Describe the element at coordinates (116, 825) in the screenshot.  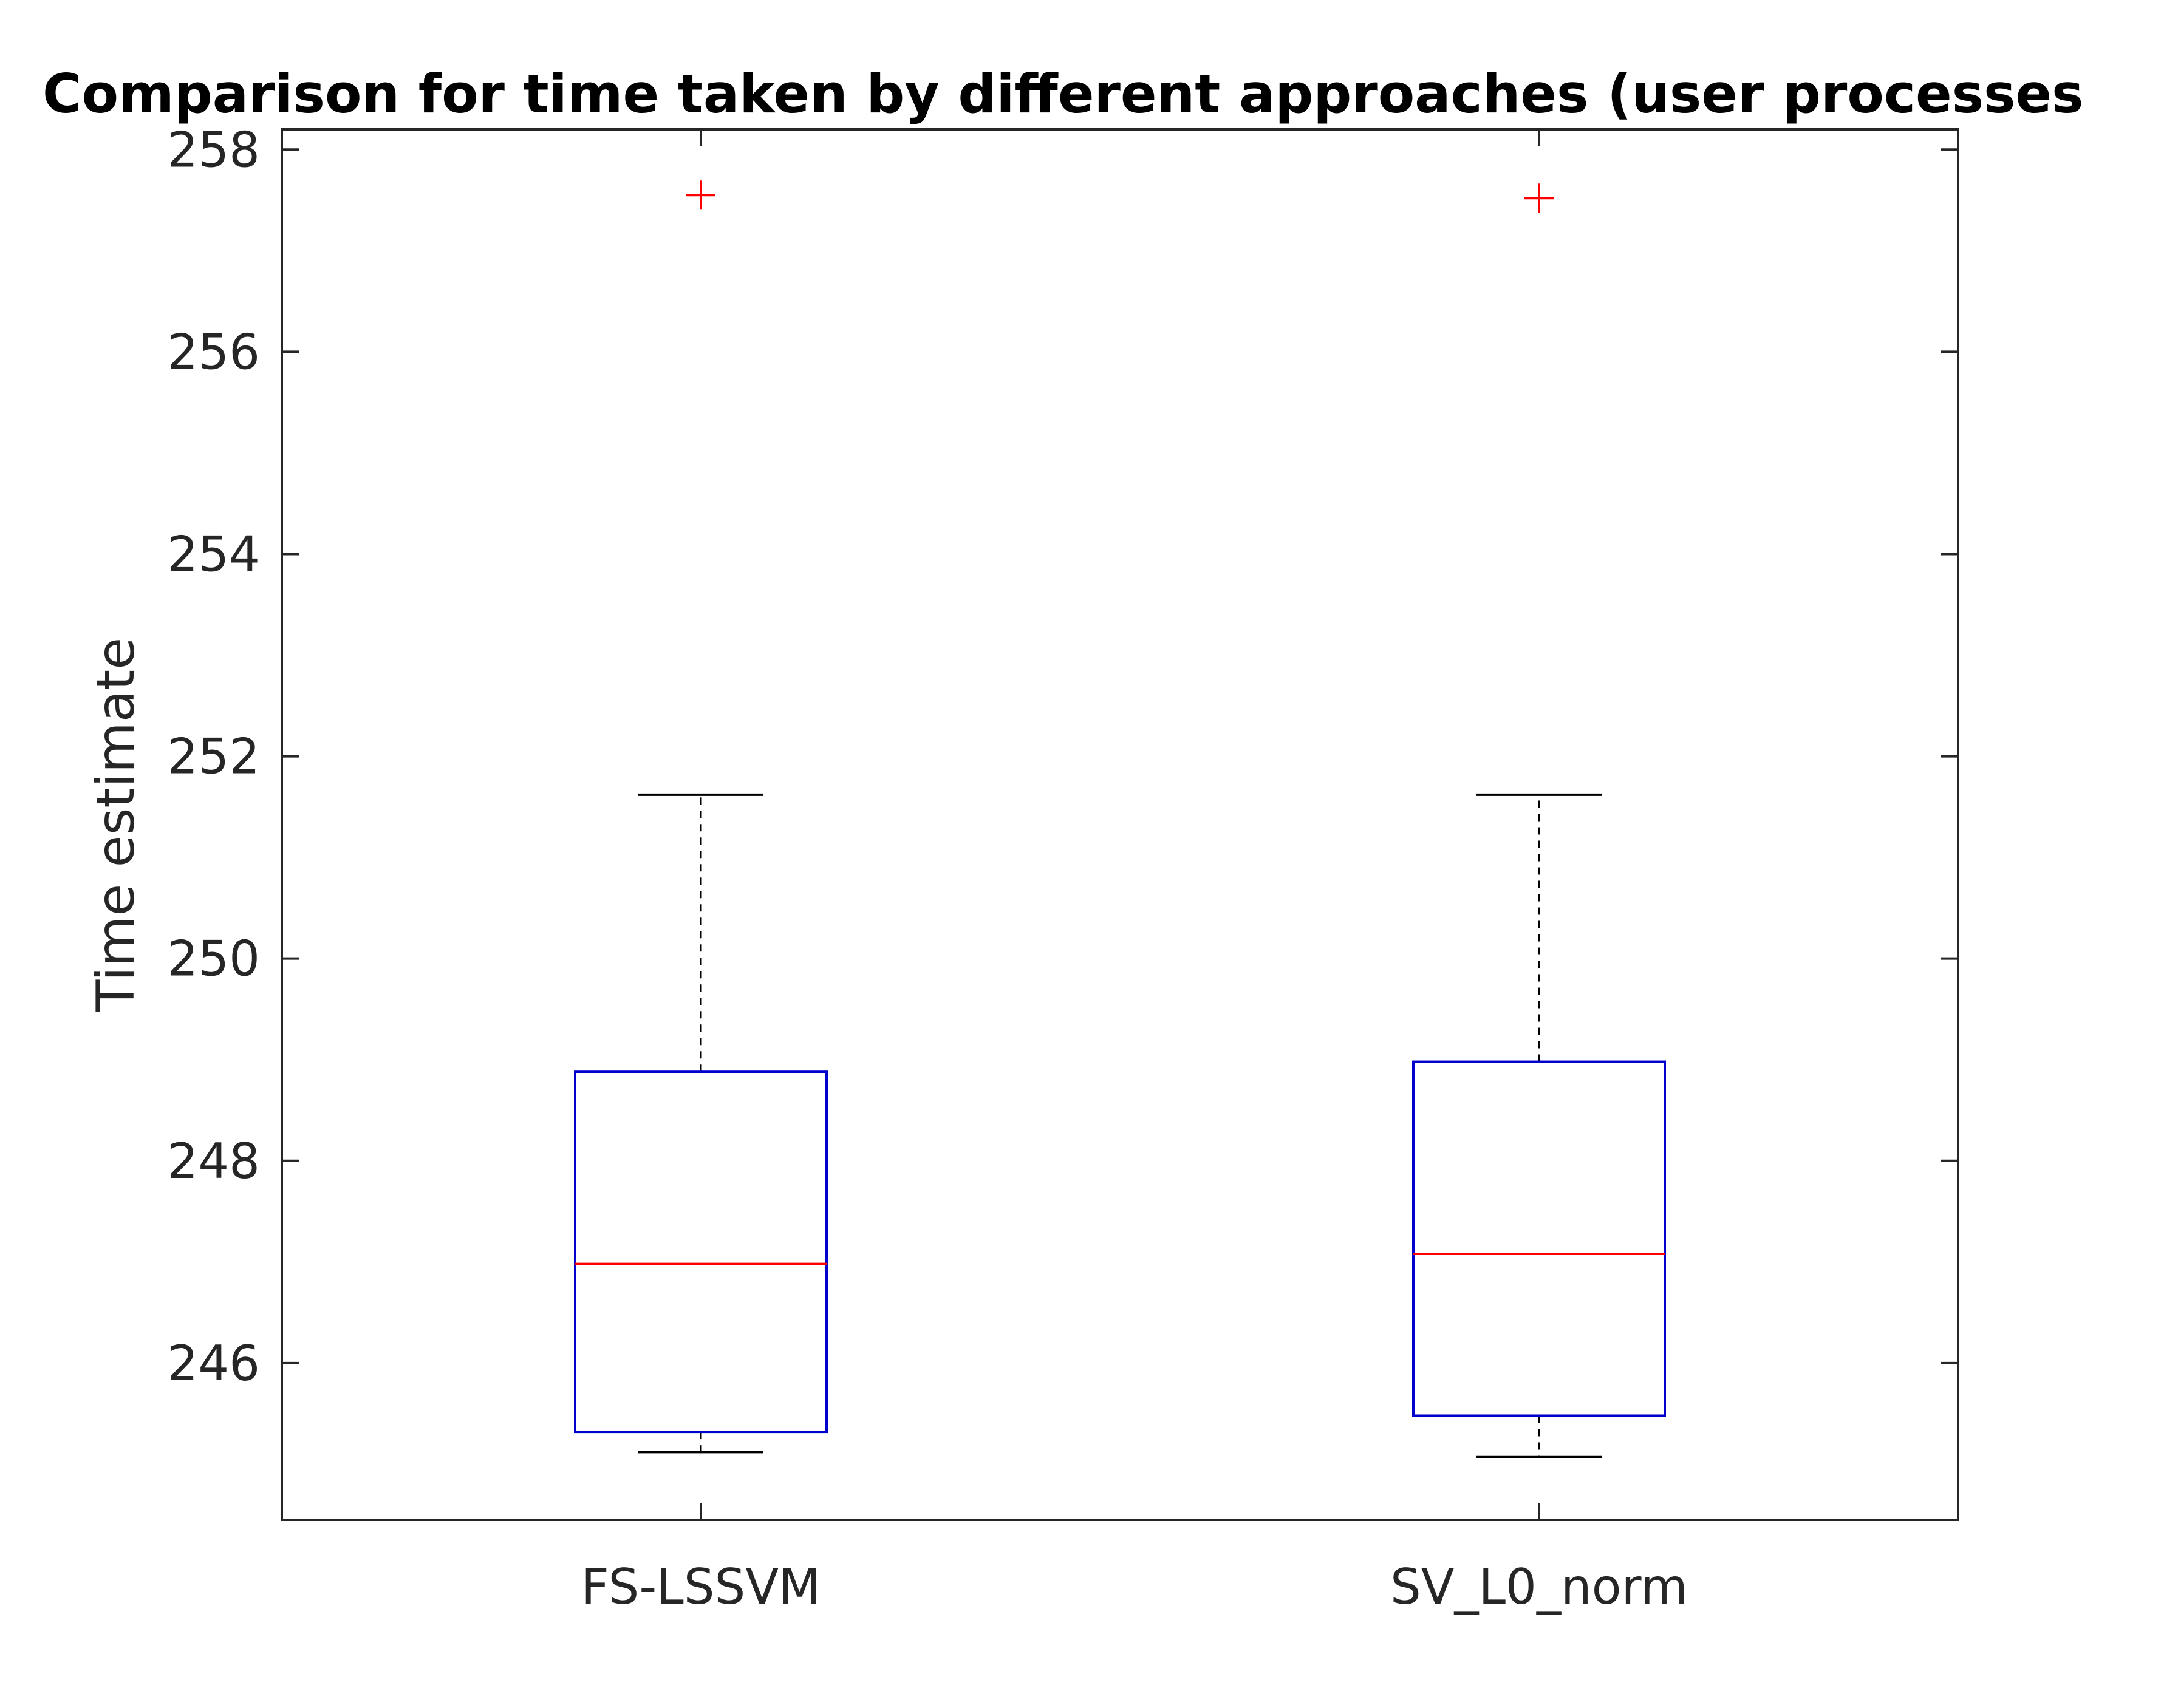
I see `y-axis-label: Time estimate` at that location.